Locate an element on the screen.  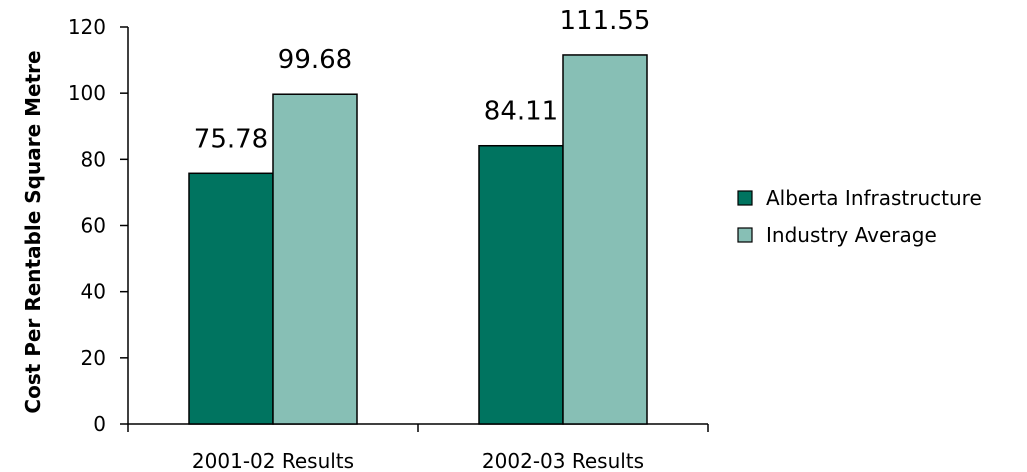
data-label: 75.78 is located at coordinates (231, 139).